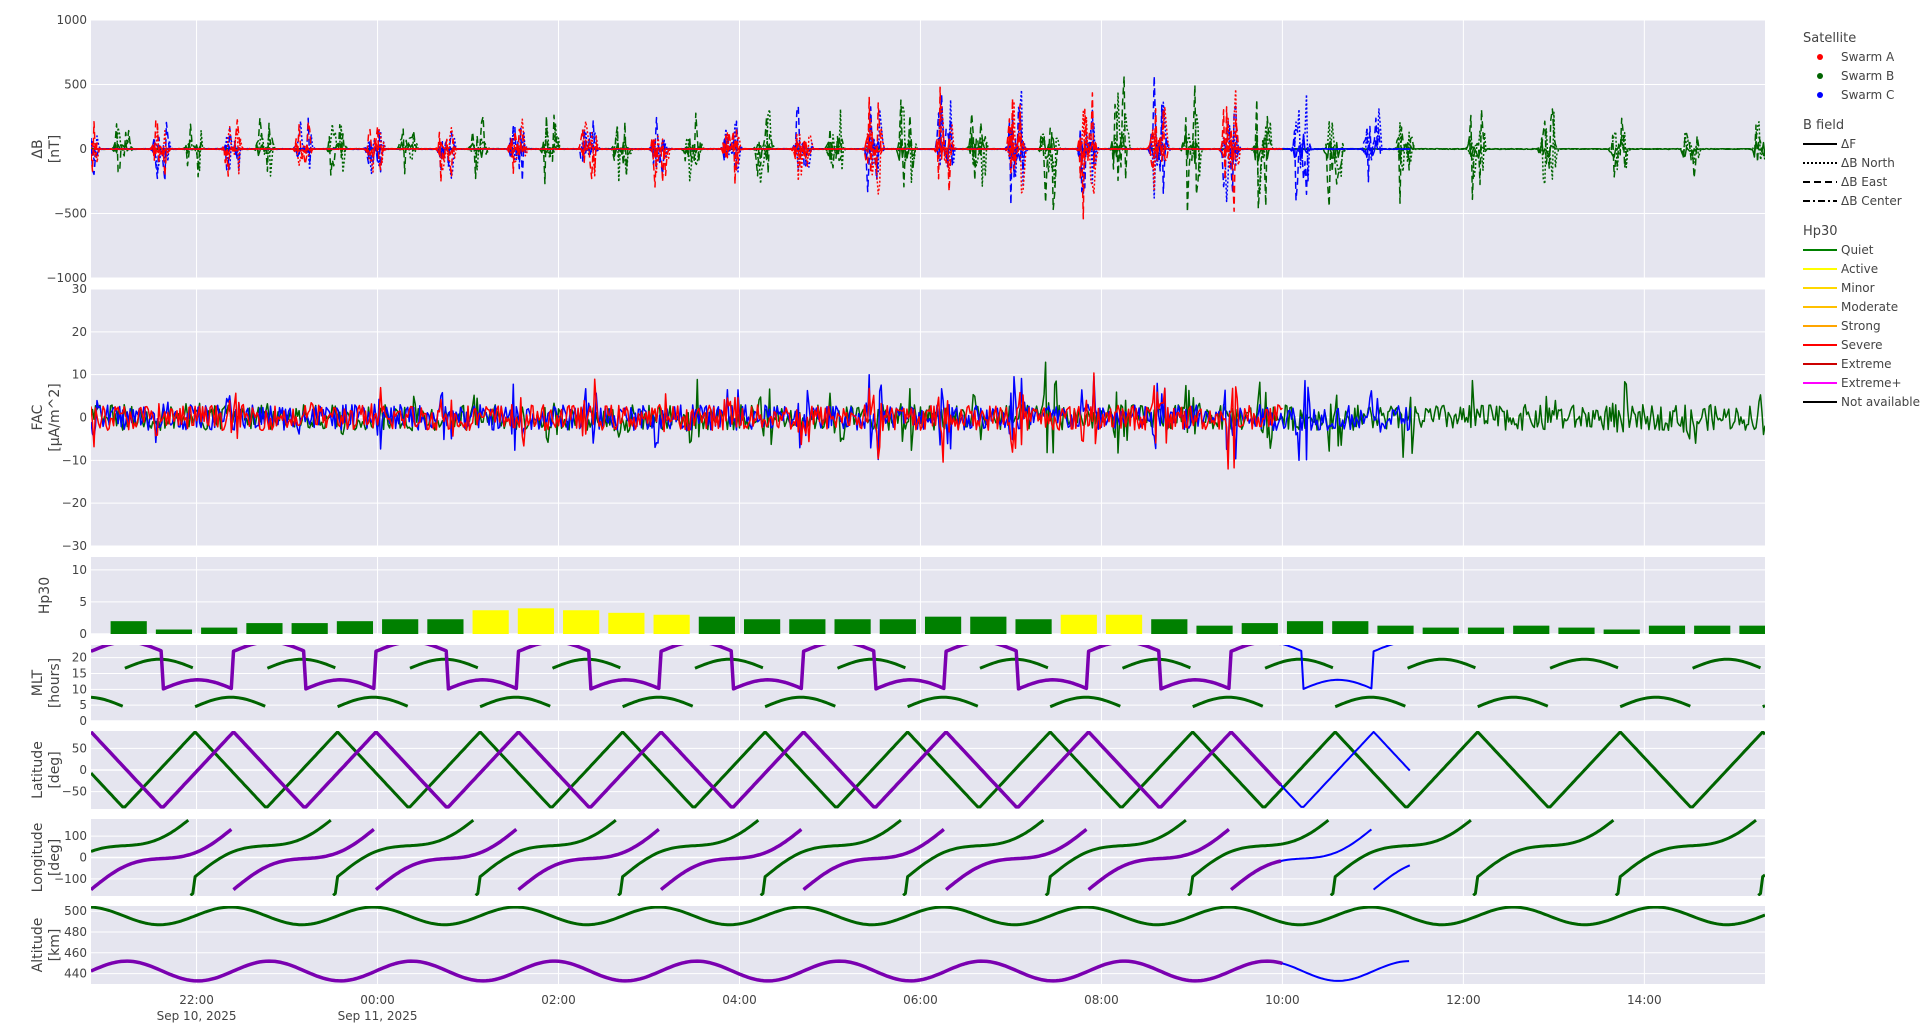 This screenshot has width=1920, height=1024. I want to click on y-axis-label-line: Altitude, so click(38, 945).